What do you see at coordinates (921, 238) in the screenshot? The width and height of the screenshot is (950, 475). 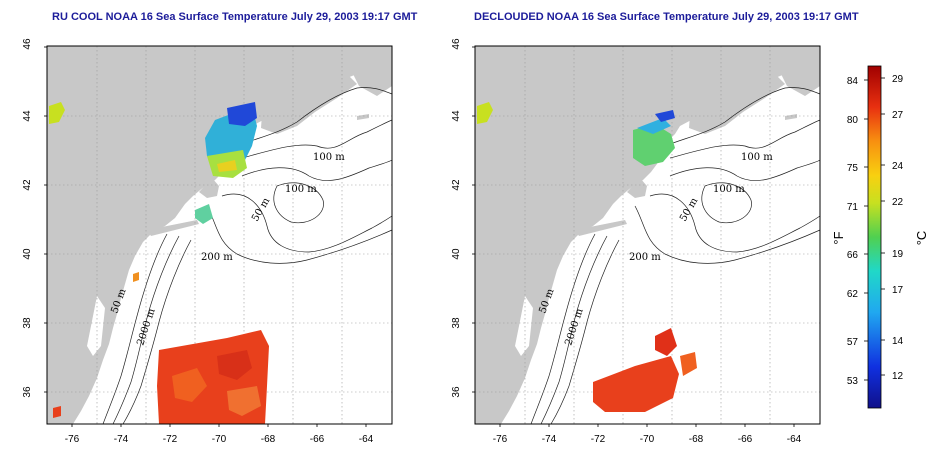 I see `celsius-unit-label: °C` at bounding box center [921, 238].